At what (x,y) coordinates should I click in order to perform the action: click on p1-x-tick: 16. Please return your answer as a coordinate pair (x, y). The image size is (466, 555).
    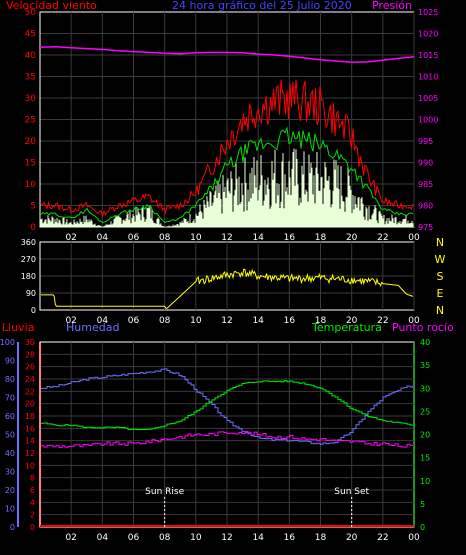
    Looking at the image, I should click on (290, 238).